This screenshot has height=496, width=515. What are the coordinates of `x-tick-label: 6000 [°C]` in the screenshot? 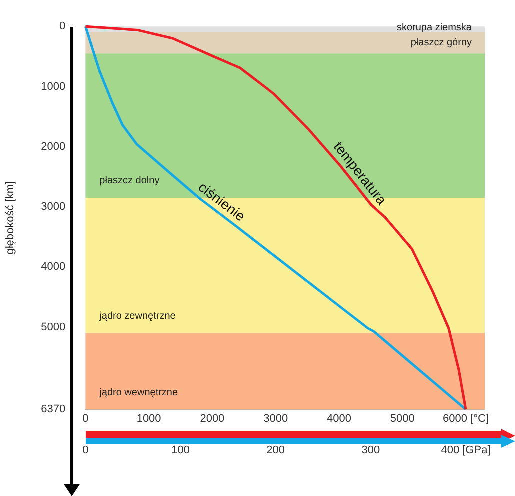 It's located at (465, 419).